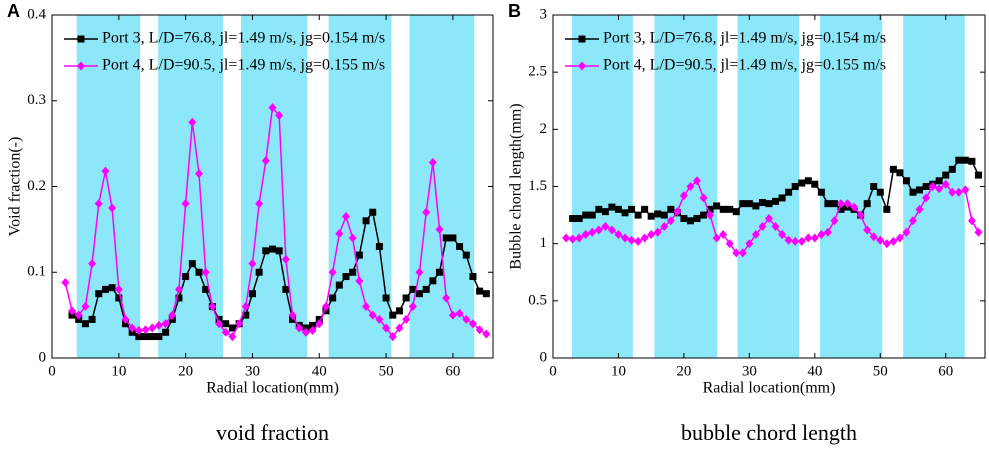  I want to click on legend-marker, so click(582, 39).